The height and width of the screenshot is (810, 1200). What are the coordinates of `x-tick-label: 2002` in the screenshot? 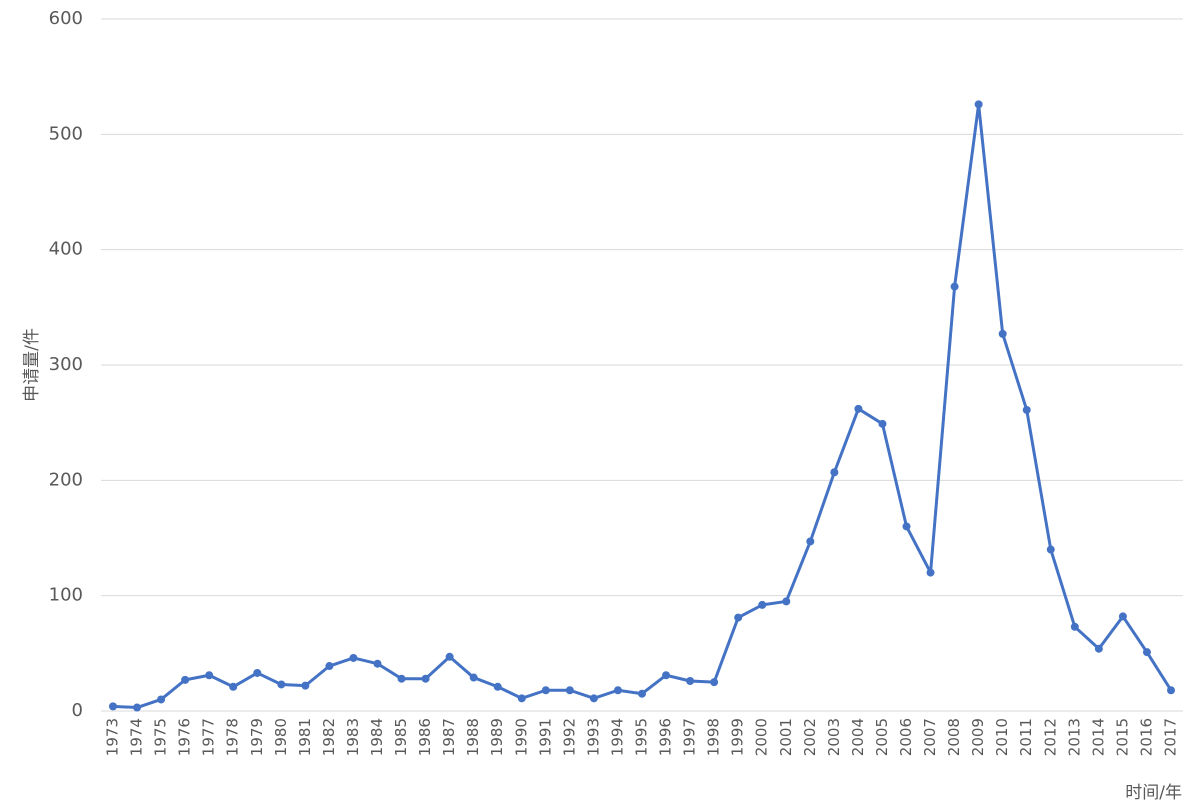 It's located at (810, 737).